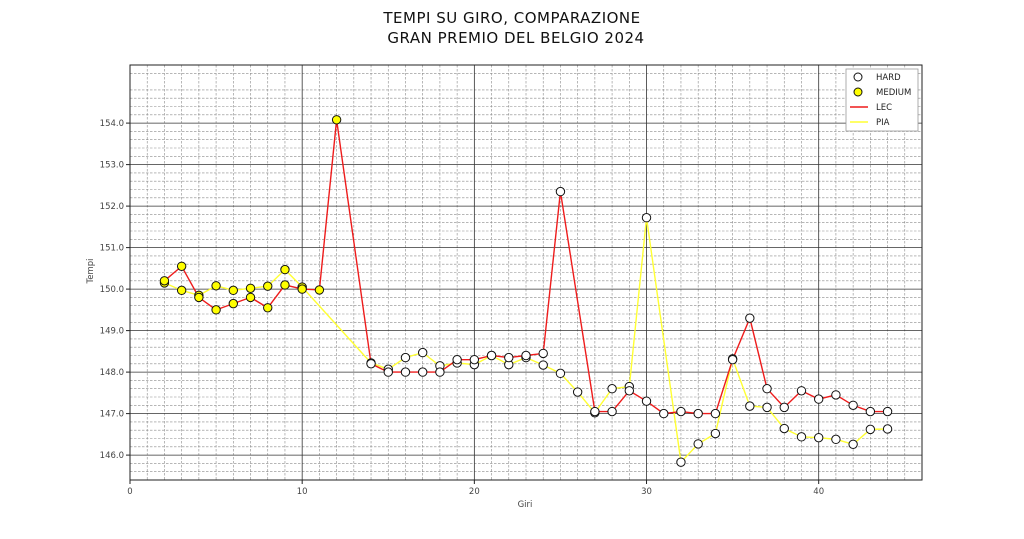 The image size is (1024, 539). I want to click on legend: HARD MEDIUM LEC PIA, so click(882, 100).